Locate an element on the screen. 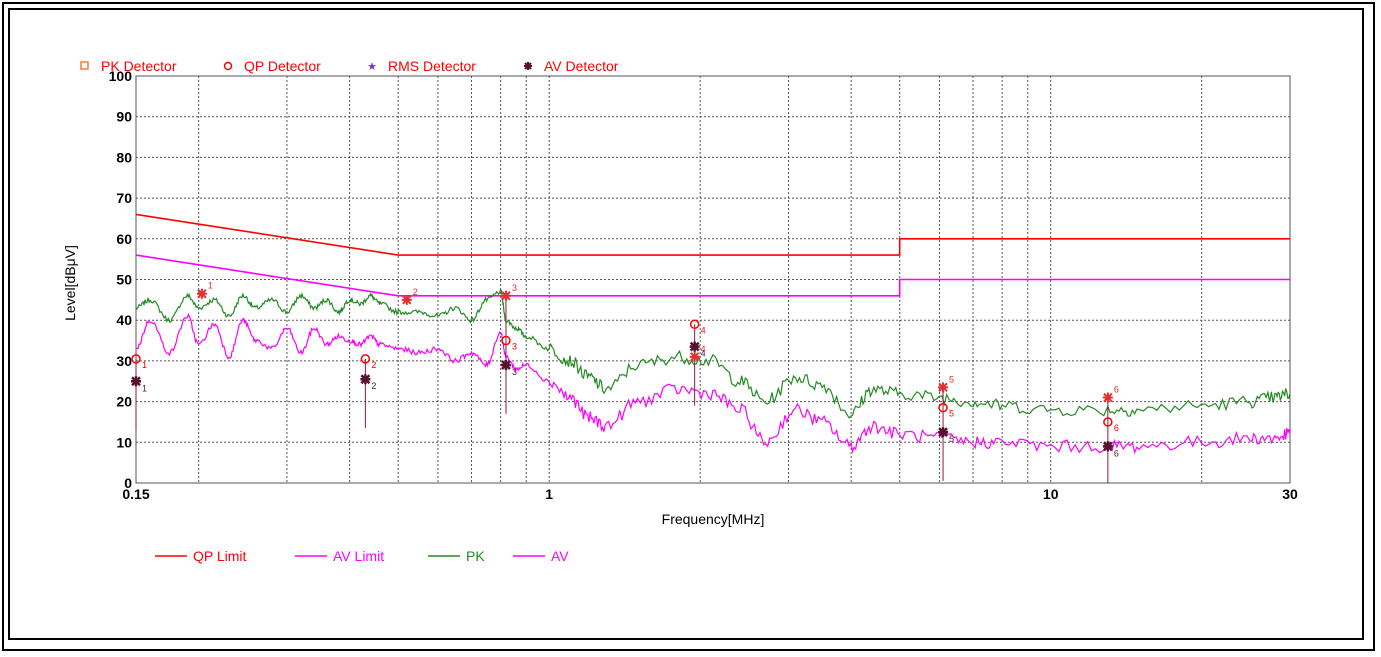  series-legend-label: QP Limit is located at coordinates (220, 556).